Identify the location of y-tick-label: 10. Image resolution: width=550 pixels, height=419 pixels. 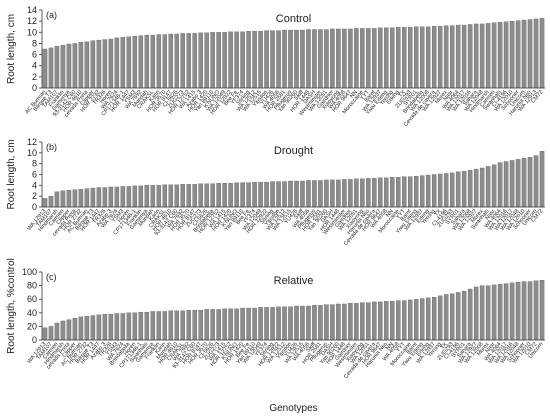
(32, 32).